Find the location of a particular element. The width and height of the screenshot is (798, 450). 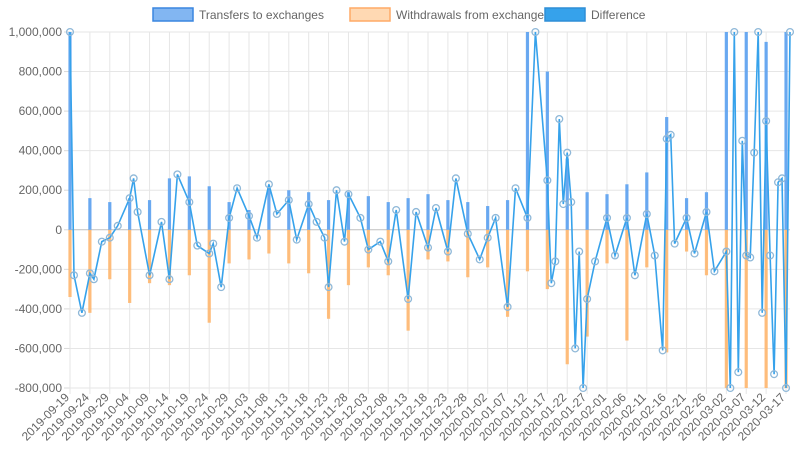

legend-label: Withdrawals from exchanges is located at coordinates (473, 15).